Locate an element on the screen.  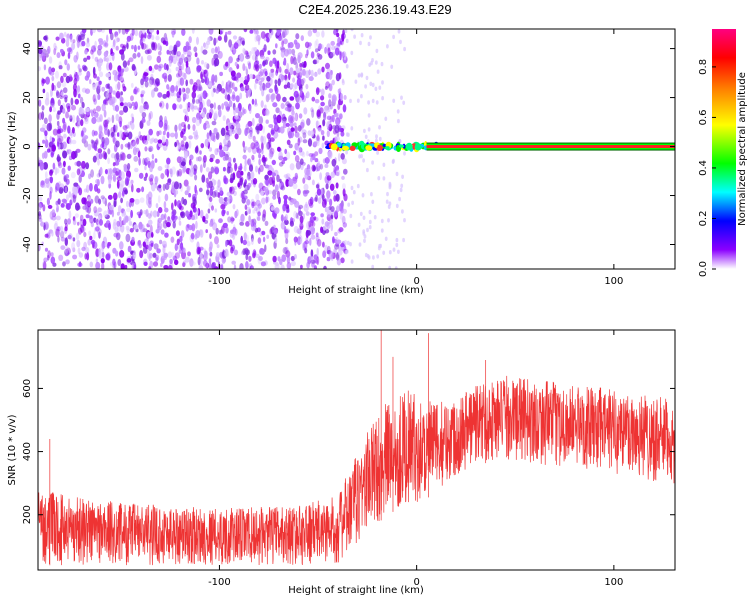
y-tick-label: 40 is located at coordinates (27, 48).